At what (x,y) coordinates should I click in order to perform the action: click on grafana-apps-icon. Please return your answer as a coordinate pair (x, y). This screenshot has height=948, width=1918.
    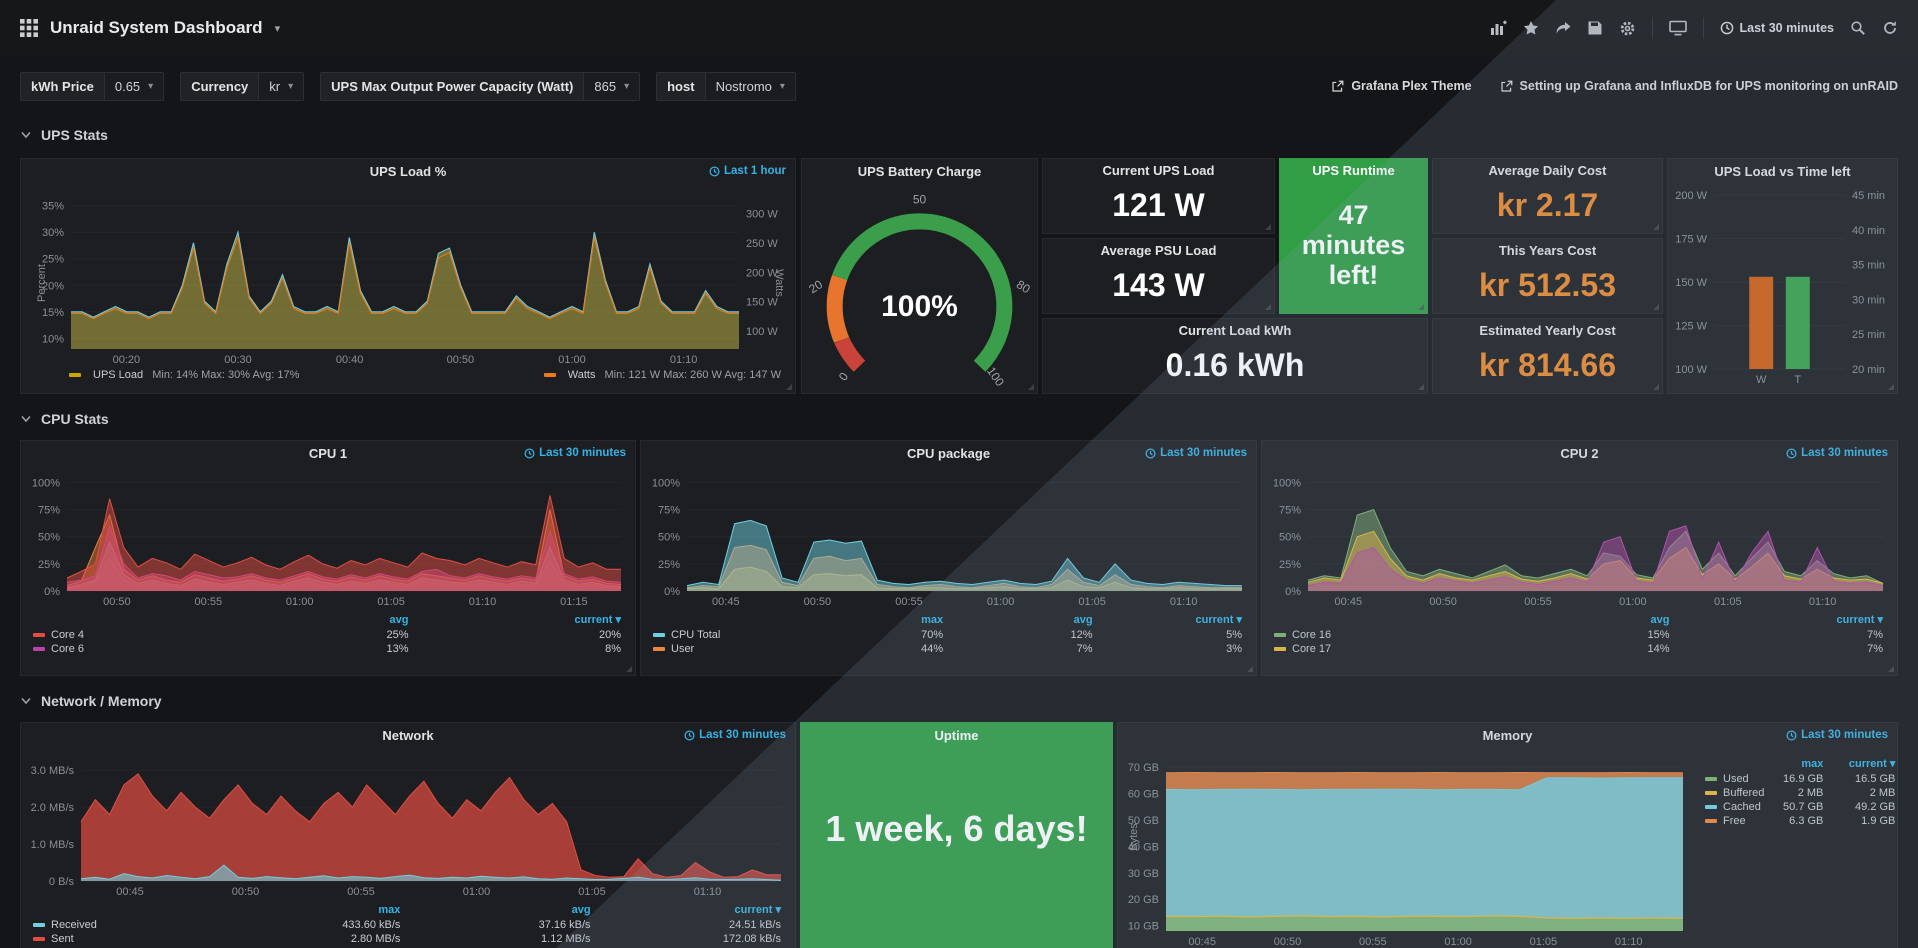
    Looking at the image, I should click on (29, 28).